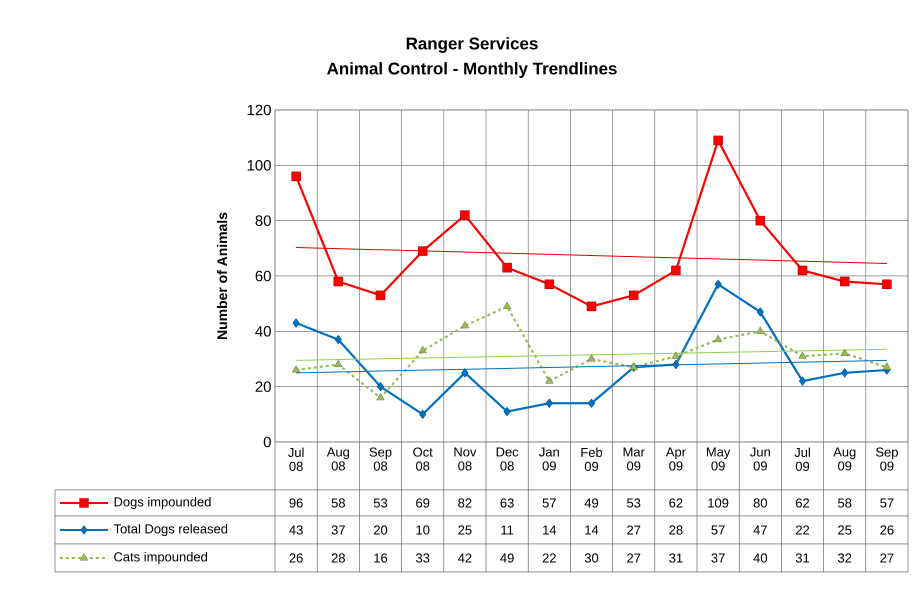 Image resolution: width=923 pixels, height=603 pixels. What do you see at coordinates (676, 459) in the screenshot?
I see `x-tick-label: Apr 09` at bounding box center [676, 459].